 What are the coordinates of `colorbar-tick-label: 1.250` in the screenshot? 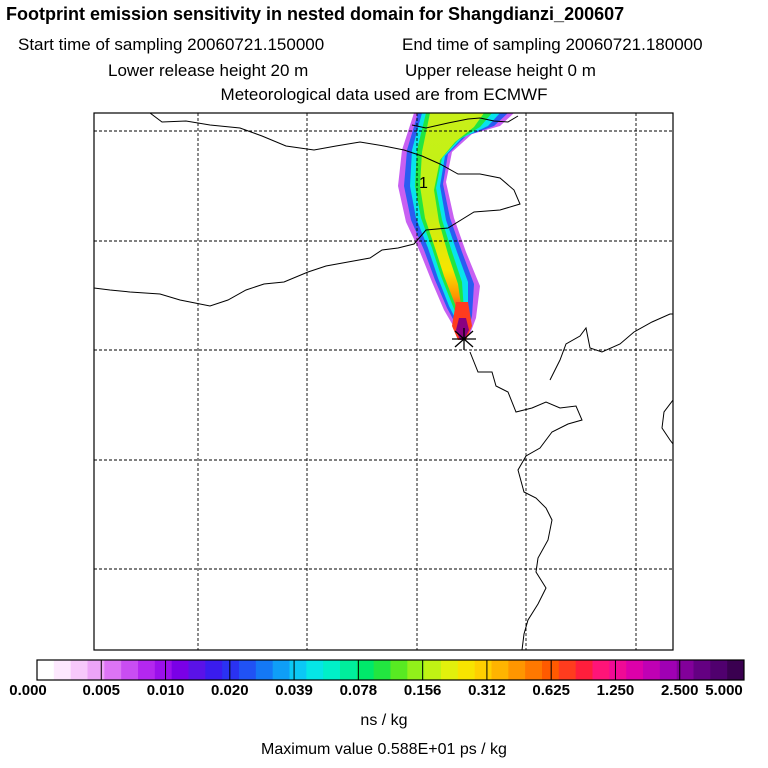 It's located at (615, 690).